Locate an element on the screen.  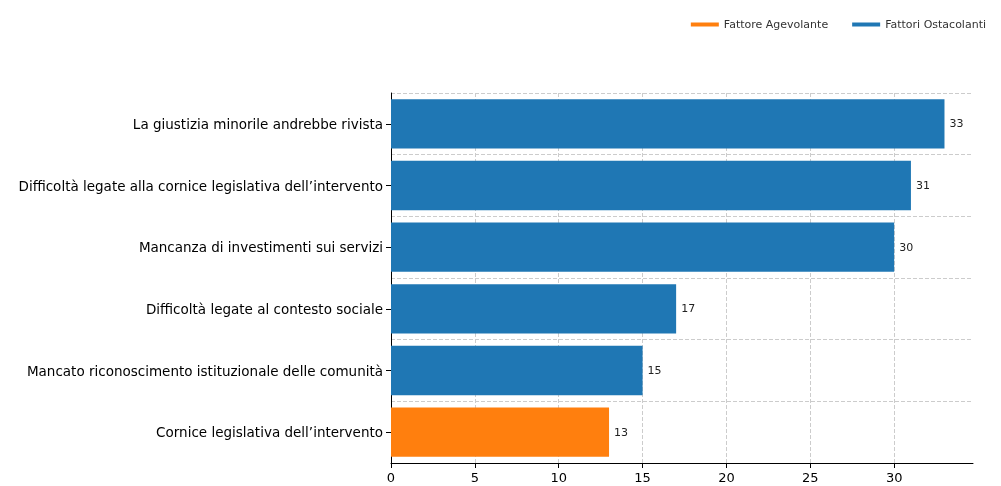
y-tick-label: Mancato riconoscimento istituzionale delle comunità is located at coordinates (204, 370).